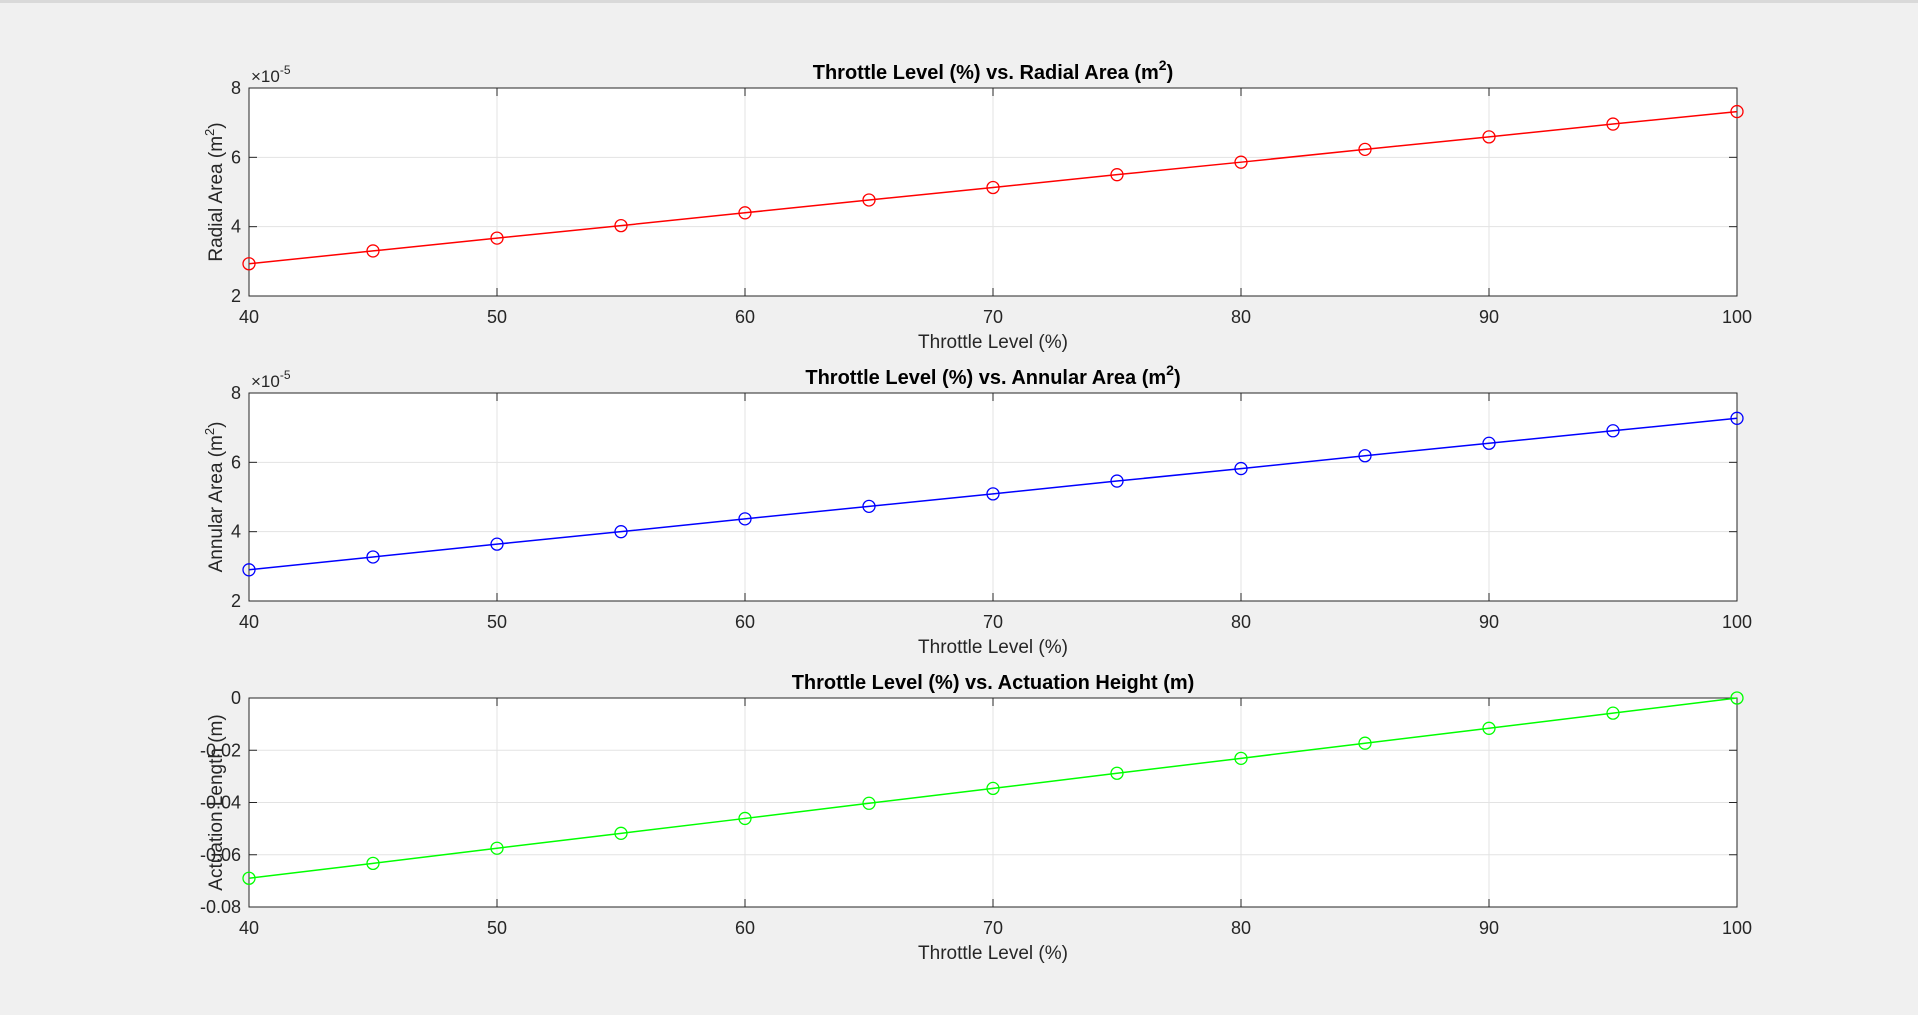 The image size is (1918, 1015). What do you see at coordinates (214, 497) in the screenshot?
I see `y-axis-label: Annular Area (m2)` at bounding box center [214, 497].